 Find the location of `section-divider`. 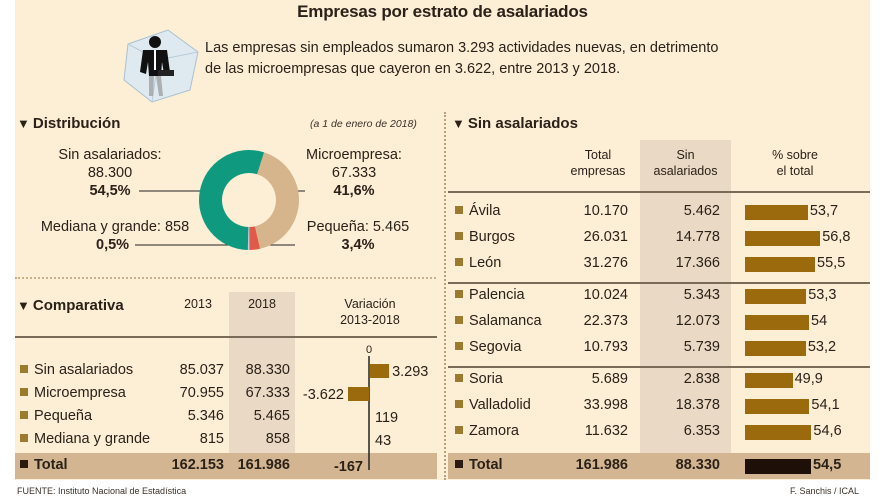

section-divider is located at coordinates (445, 296).